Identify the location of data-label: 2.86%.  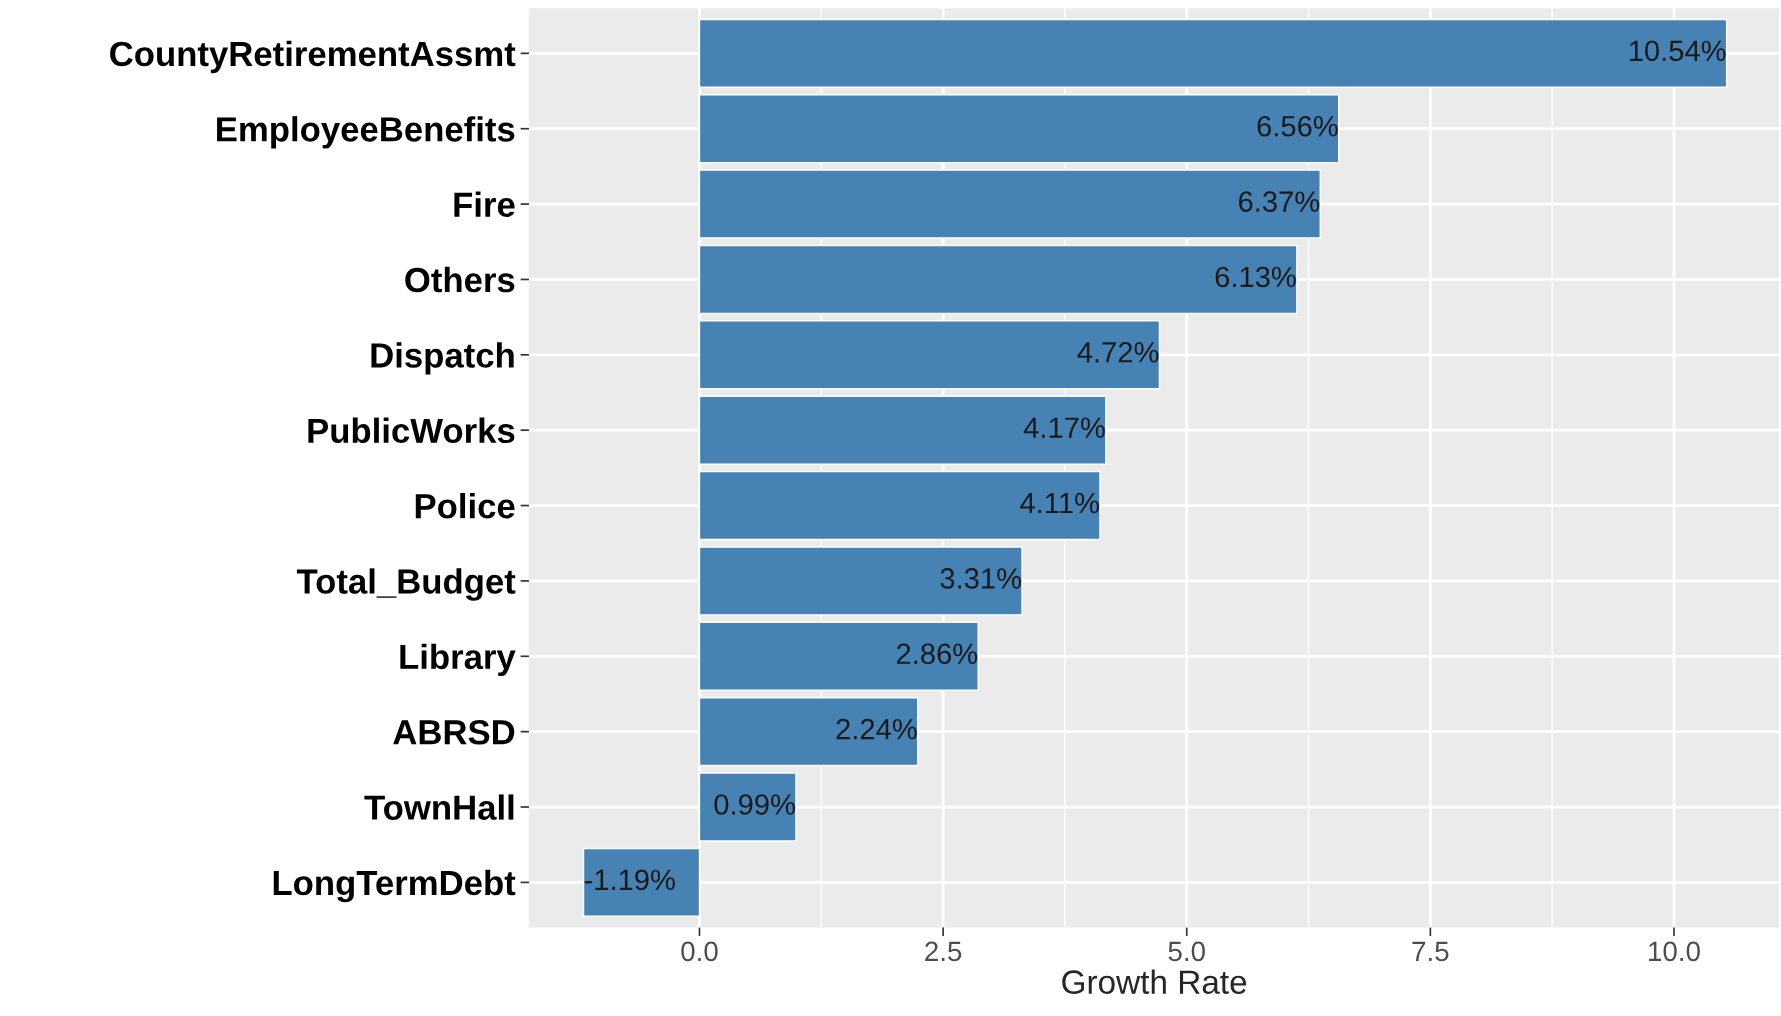
(937, 654).